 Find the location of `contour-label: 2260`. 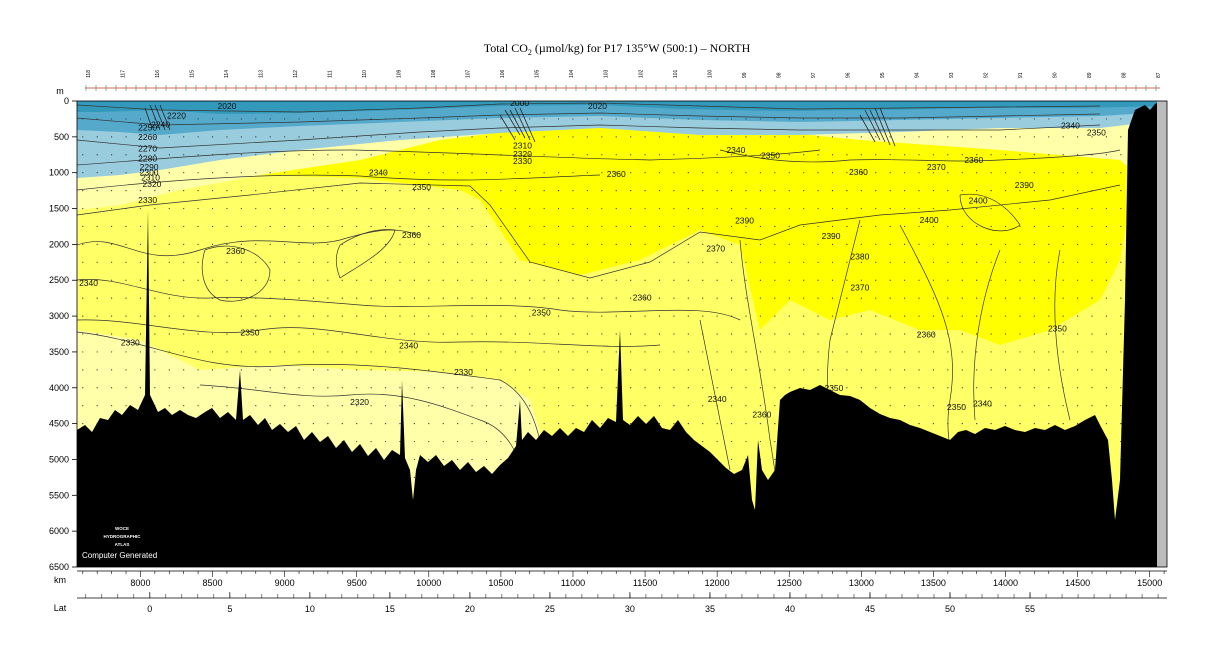

contour-label: 2260 is located at coordinates (147, 137).